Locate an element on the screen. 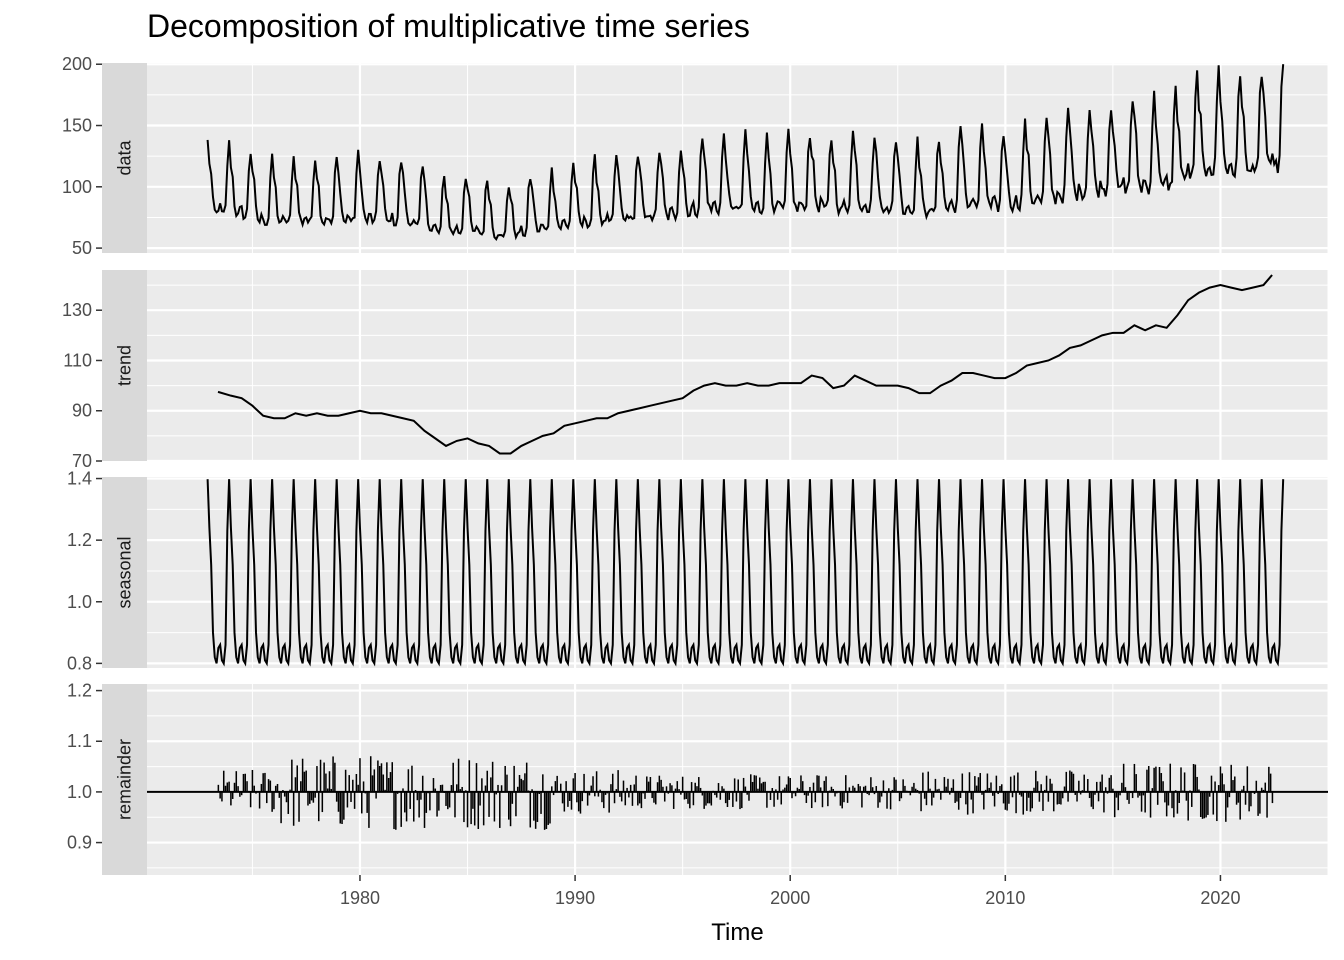 The height and width of the screenshot is (960, 1344). y-tick-label: 90 is located at coordinates (82, 411).